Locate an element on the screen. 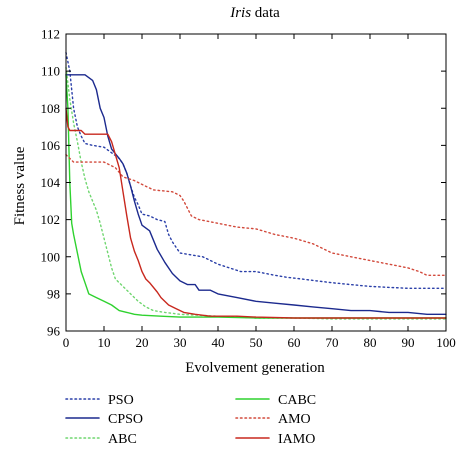 The width and height of the screenshot is (474, 462). x-tick-label: 100 is located at coordinates (446, 342).